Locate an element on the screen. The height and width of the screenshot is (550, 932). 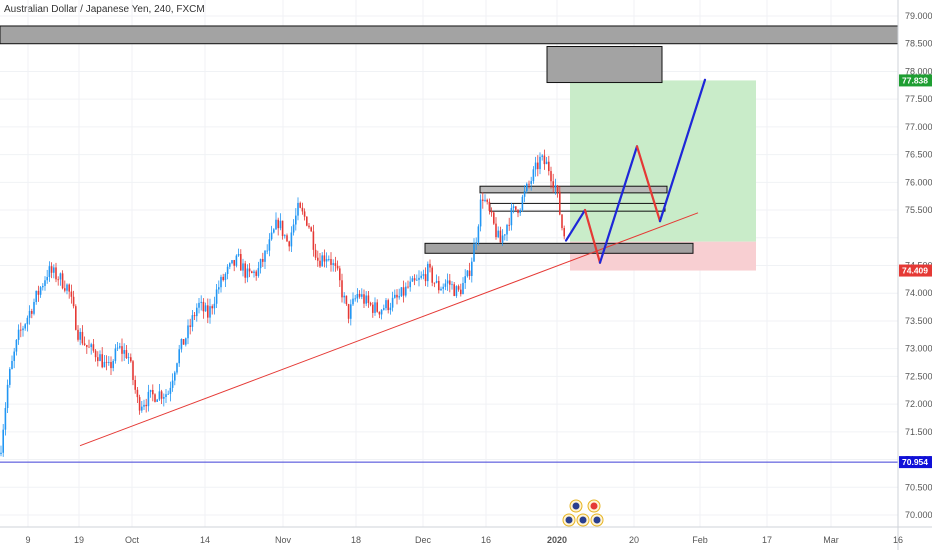
y-tick-label: 76.000 is located at coordinates (918, 182).